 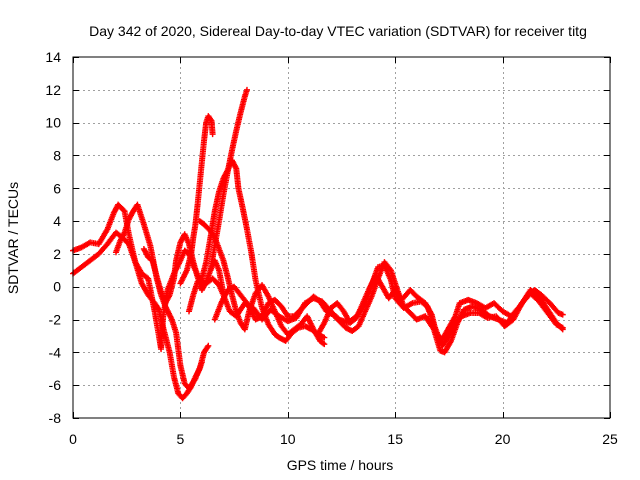 I want to click on y-tick-label: 0, so click(x=57, y=287).